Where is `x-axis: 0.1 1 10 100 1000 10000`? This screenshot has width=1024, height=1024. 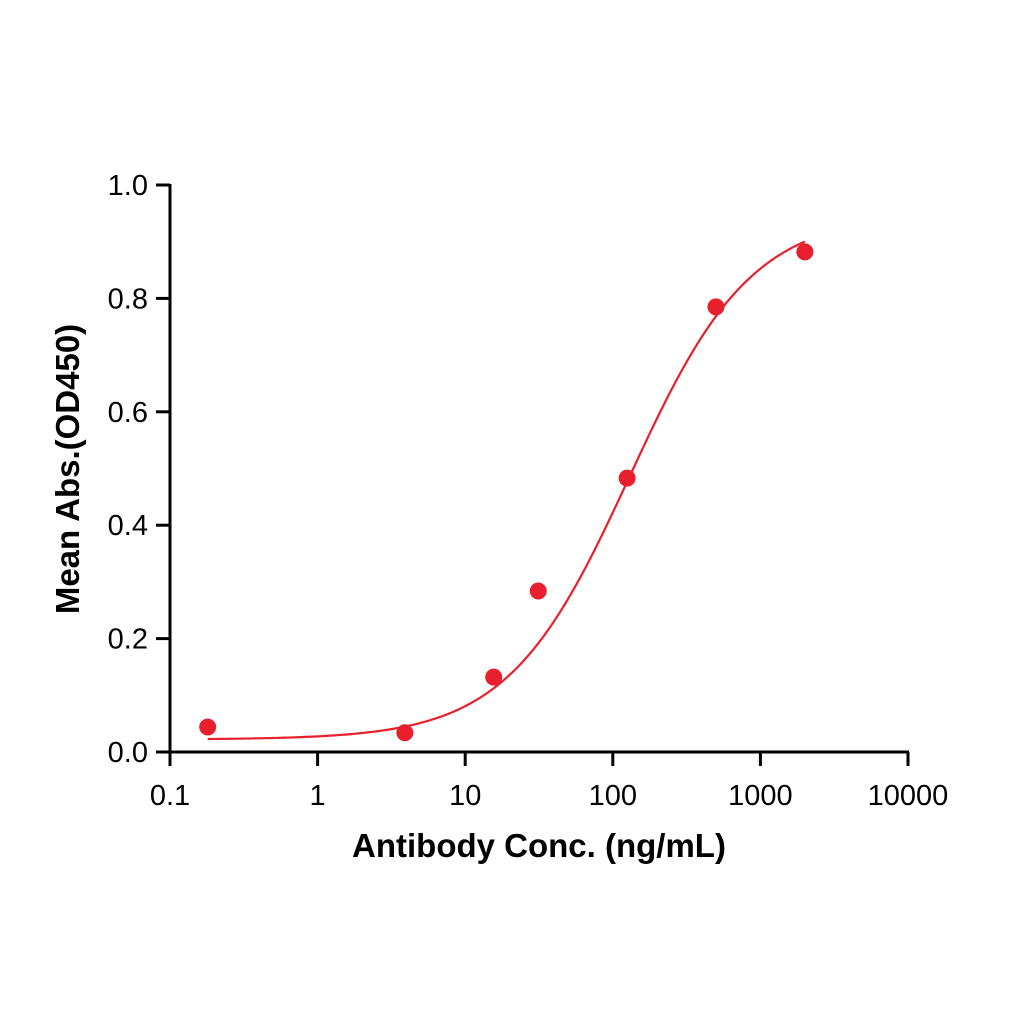
x-axis: 0.1 1 10 100 1000 10000 is located at coordinates (549, 781).